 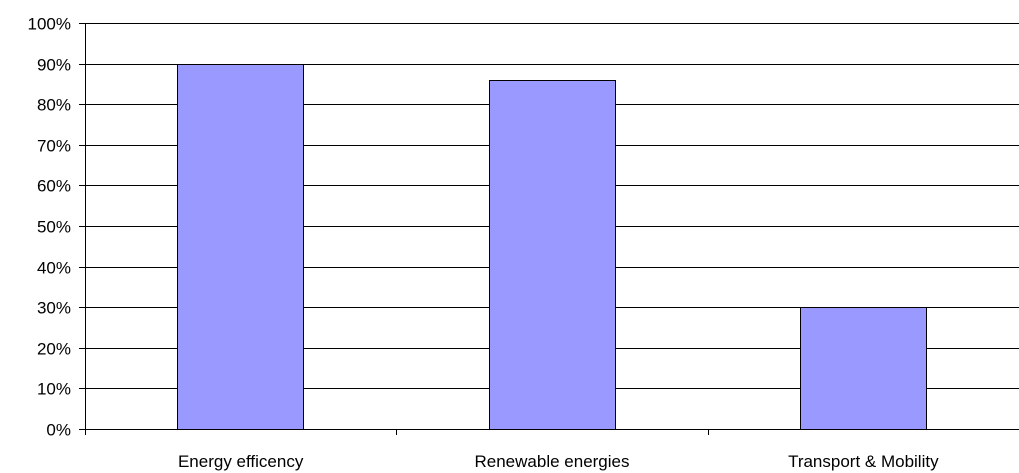 What do you see at coordinates (54, 186) in the screenshot?
I see `y-tick-label: 60%` at bounding box center [54, 186].